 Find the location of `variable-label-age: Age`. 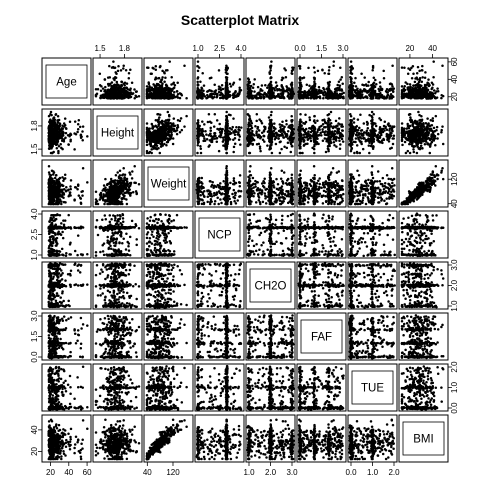

variable-label-age: Age is located at coordinates (66, 83).